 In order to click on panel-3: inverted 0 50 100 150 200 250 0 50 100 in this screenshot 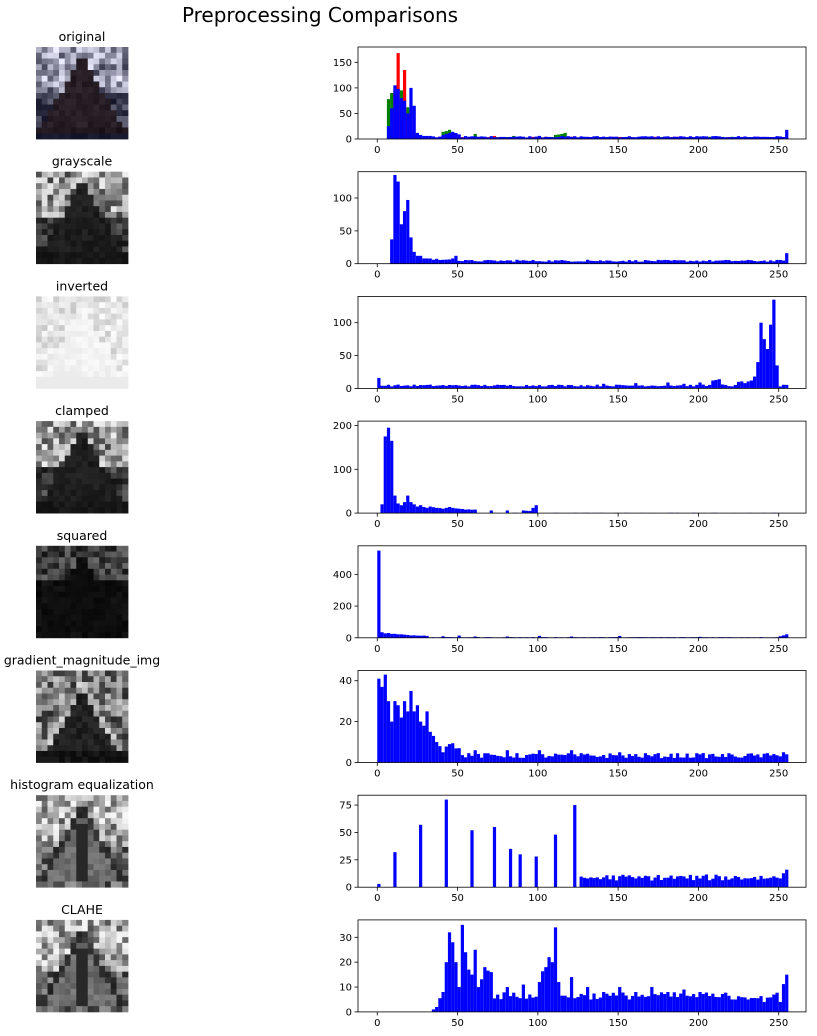, I will do `click(421, 341)`.